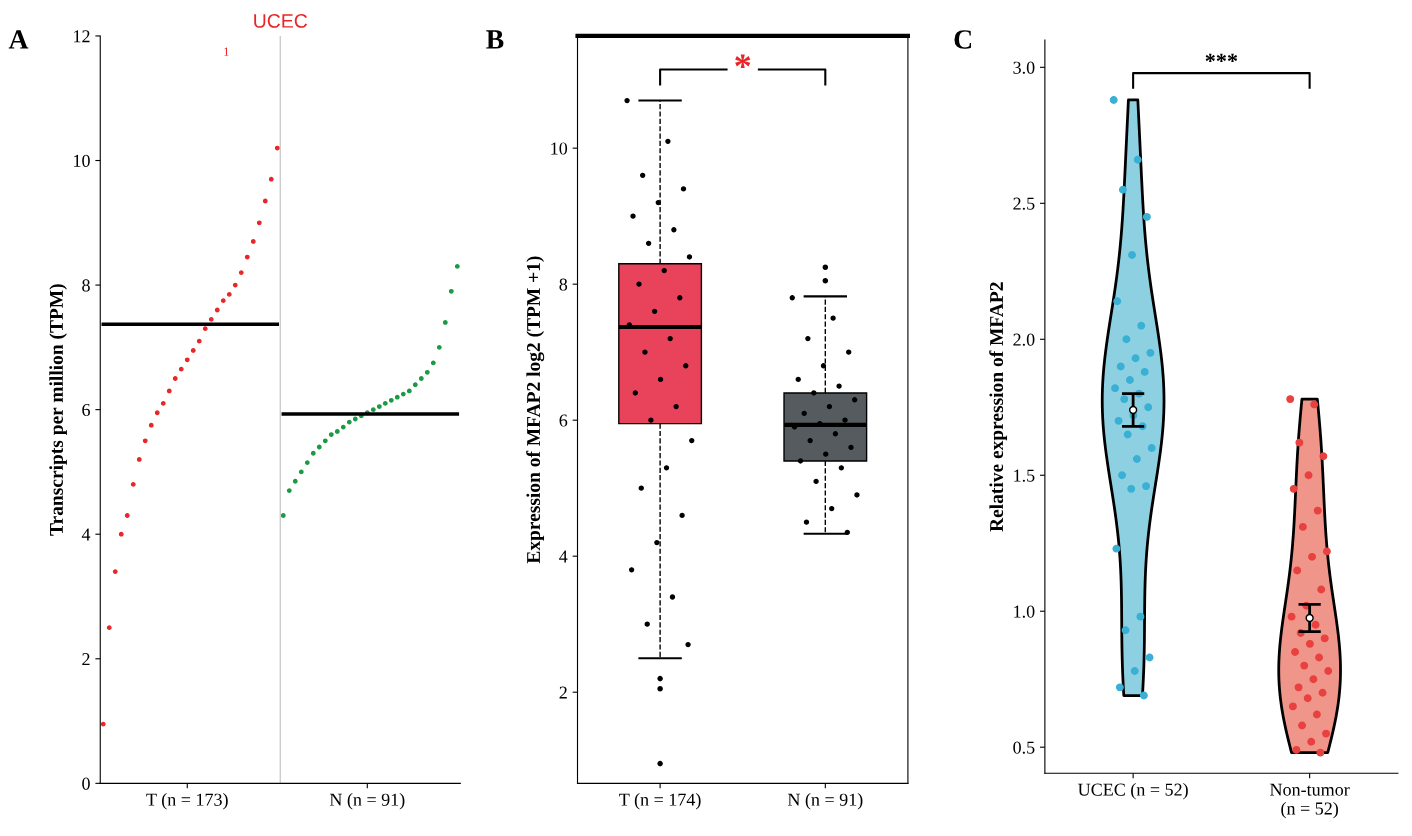 This screenshot has width=1412, height=836. Describe the element at coordinates (1024, 203) in the screenshot. I see `y-tick-label: 2.5` at that location.